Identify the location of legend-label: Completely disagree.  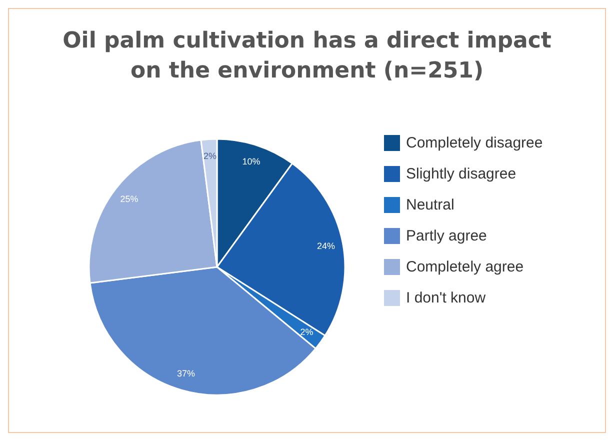
(474, 143).